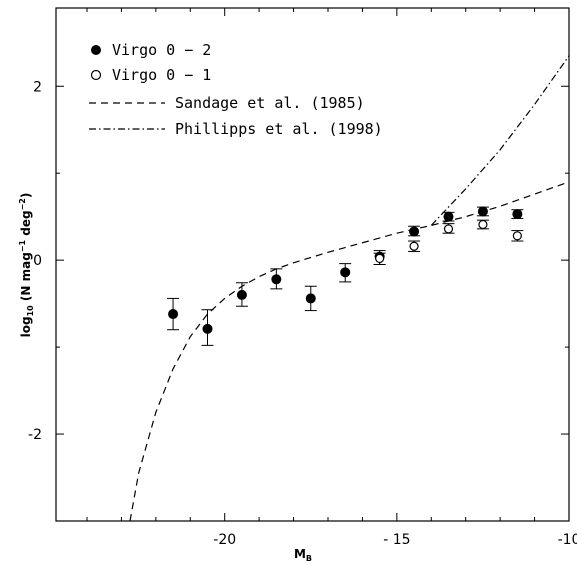 This screenshot has width=577, height=565. What do you see at coordinates (161, 75) in the screenshot?
I see `legend-label-virgo-0-1: Virgo 0 − 1` at bounding box center [161, 75].